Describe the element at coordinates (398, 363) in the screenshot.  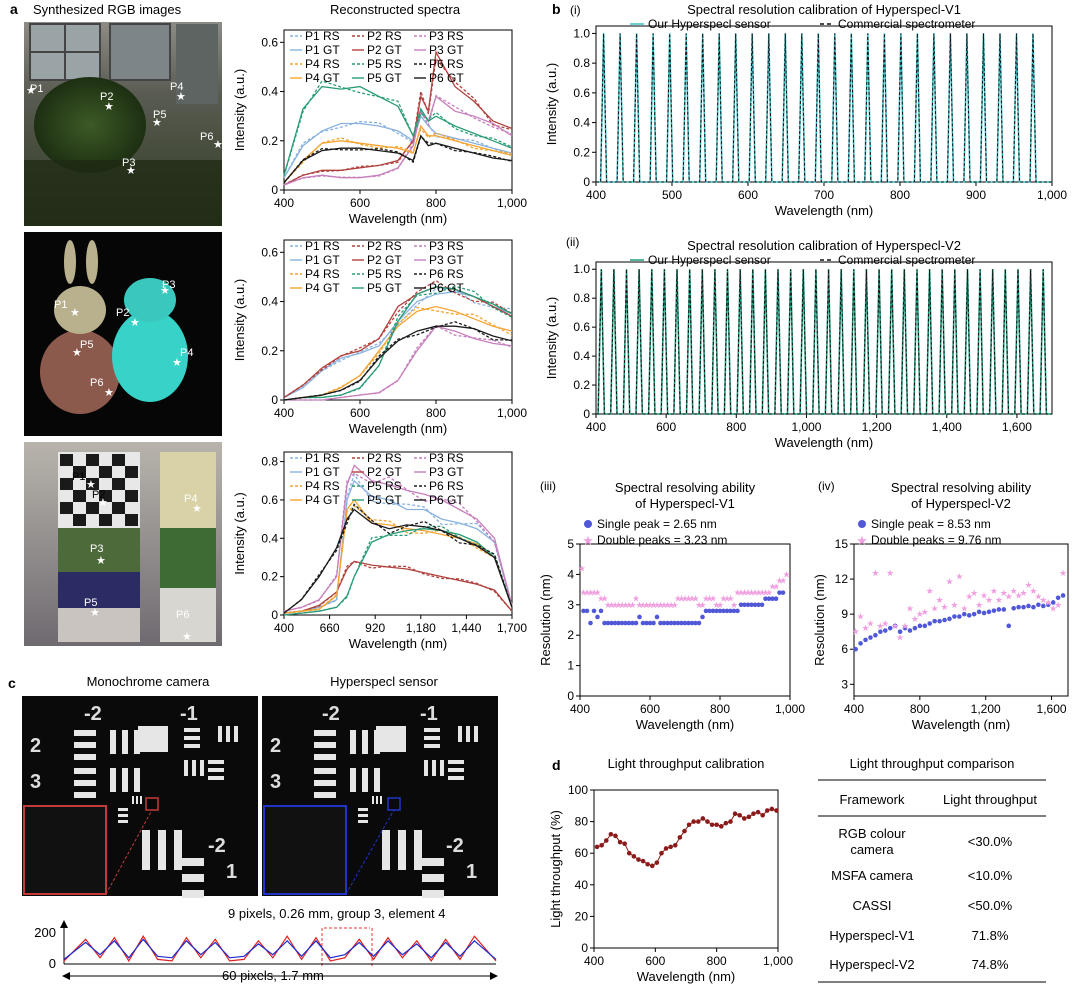
I see `a2-series-gt-line` at that location.